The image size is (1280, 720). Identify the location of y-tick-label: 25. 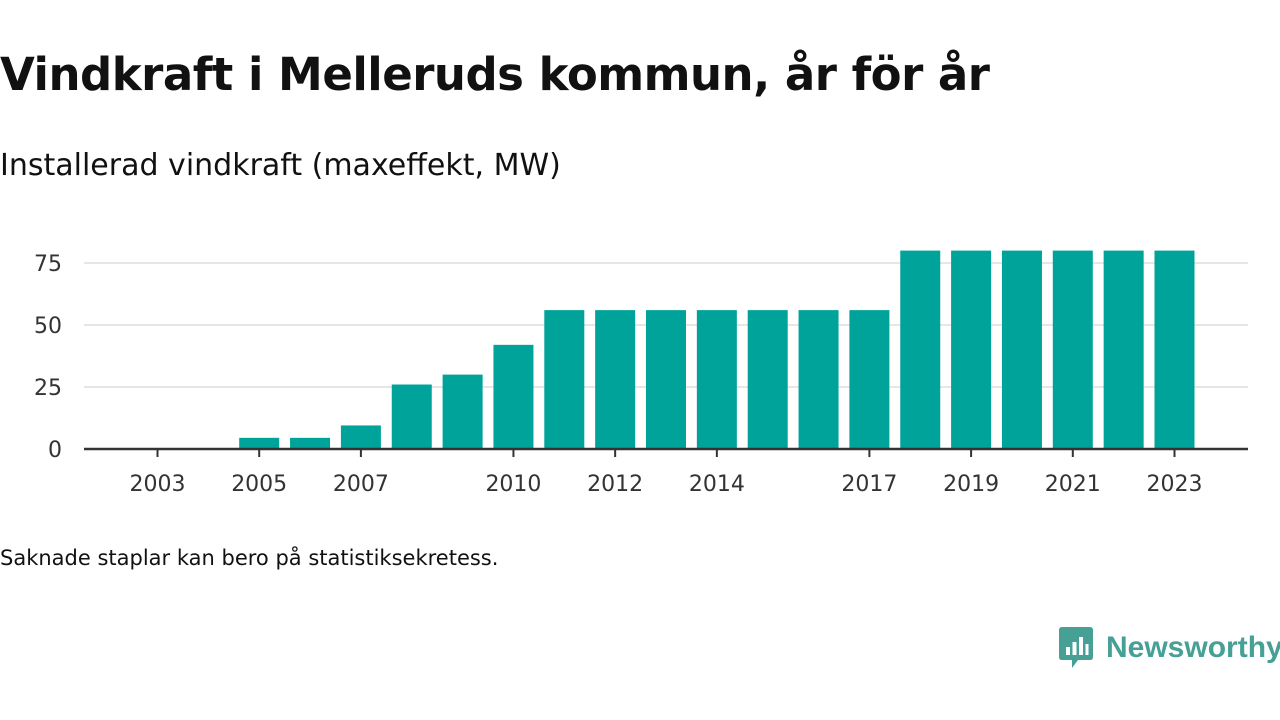
(48, 388).